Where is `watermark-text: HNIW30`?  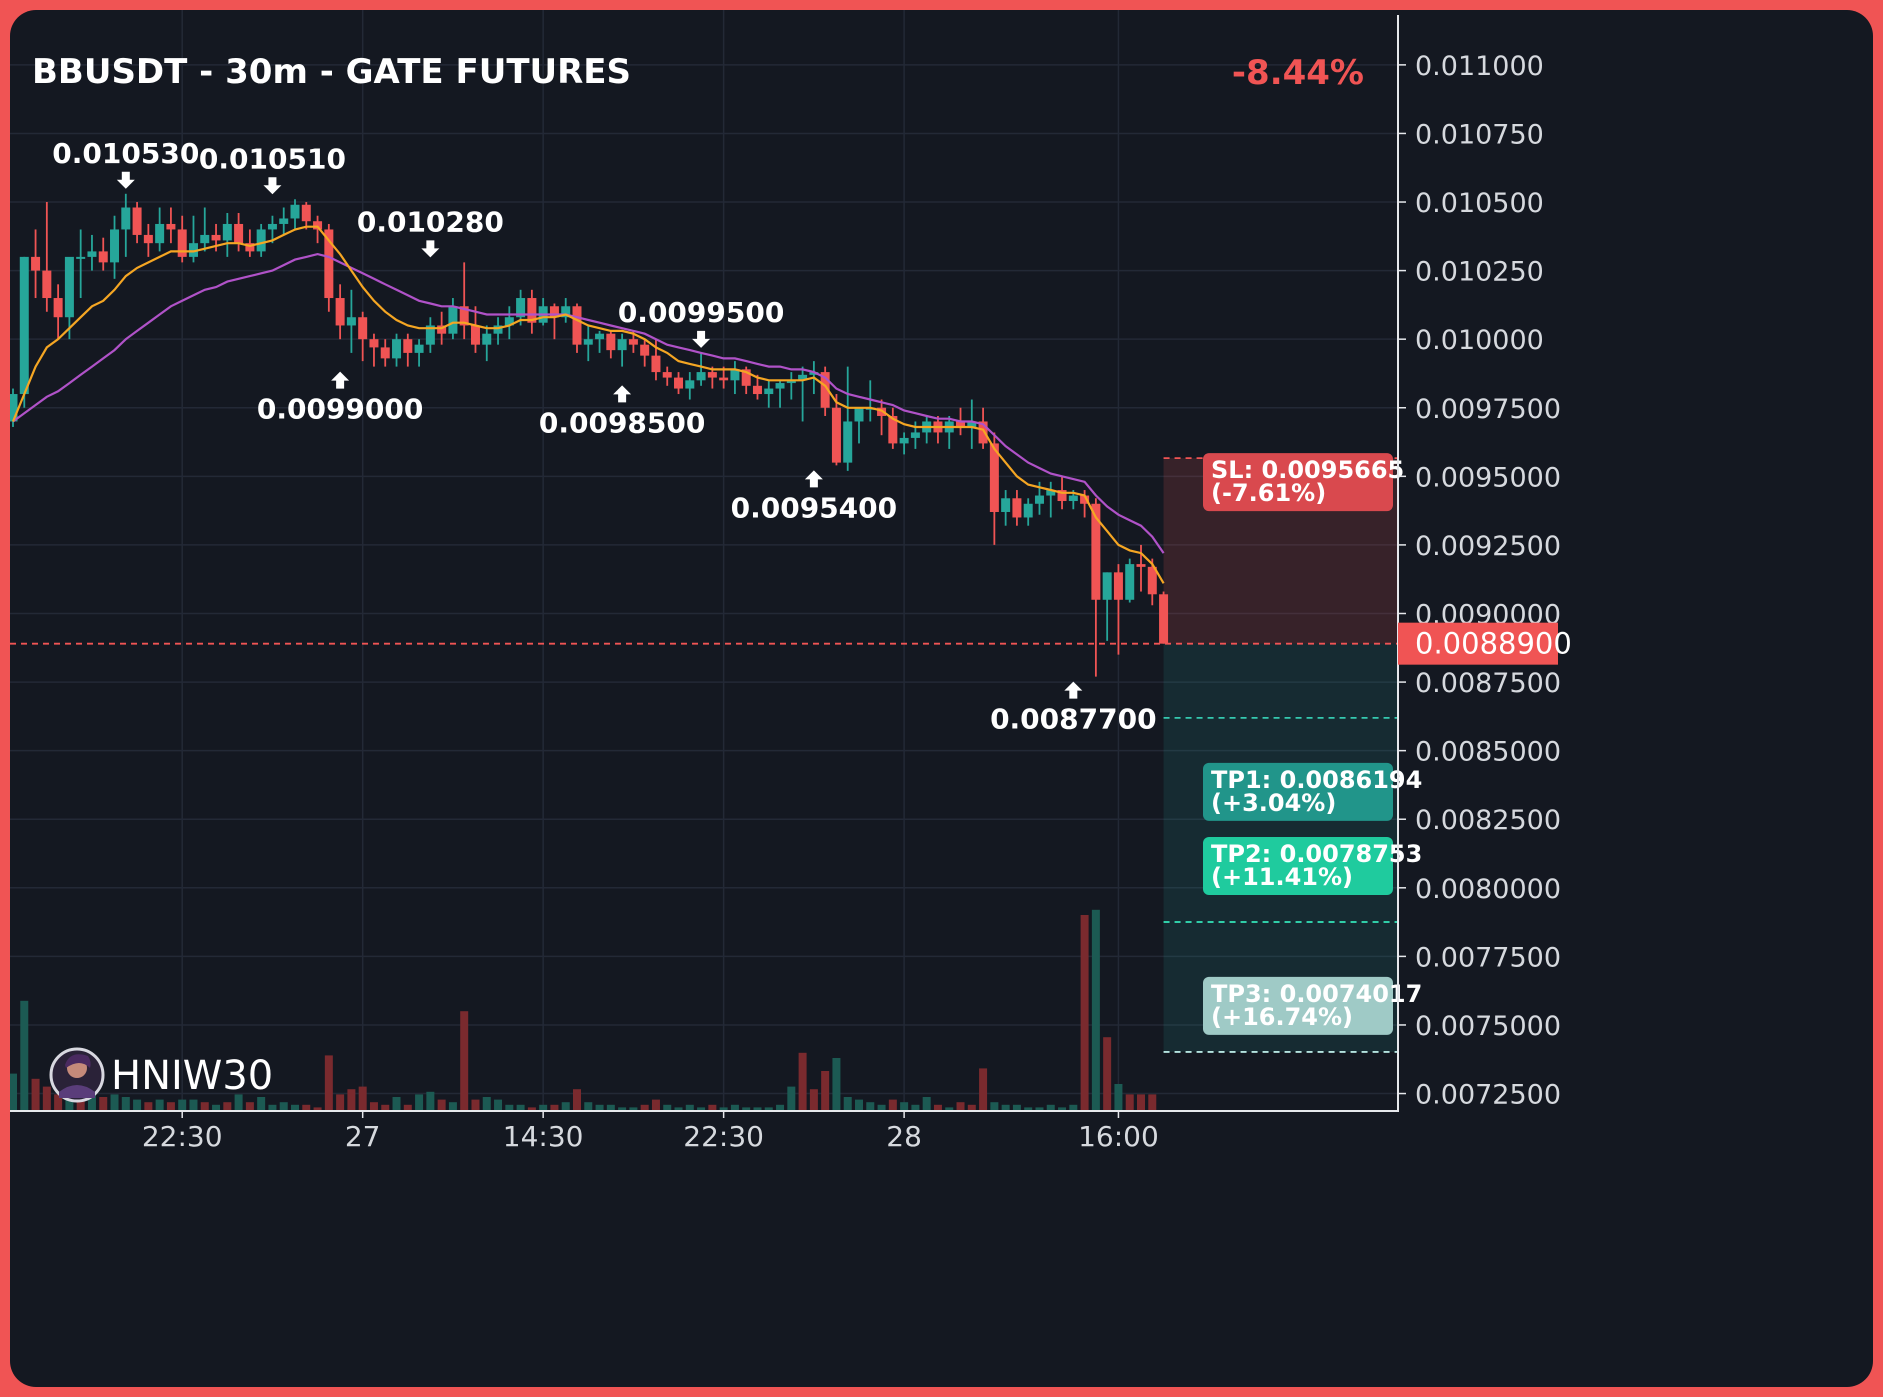
watermark-text: HNIW30 is located at coordinates (192, 1076).